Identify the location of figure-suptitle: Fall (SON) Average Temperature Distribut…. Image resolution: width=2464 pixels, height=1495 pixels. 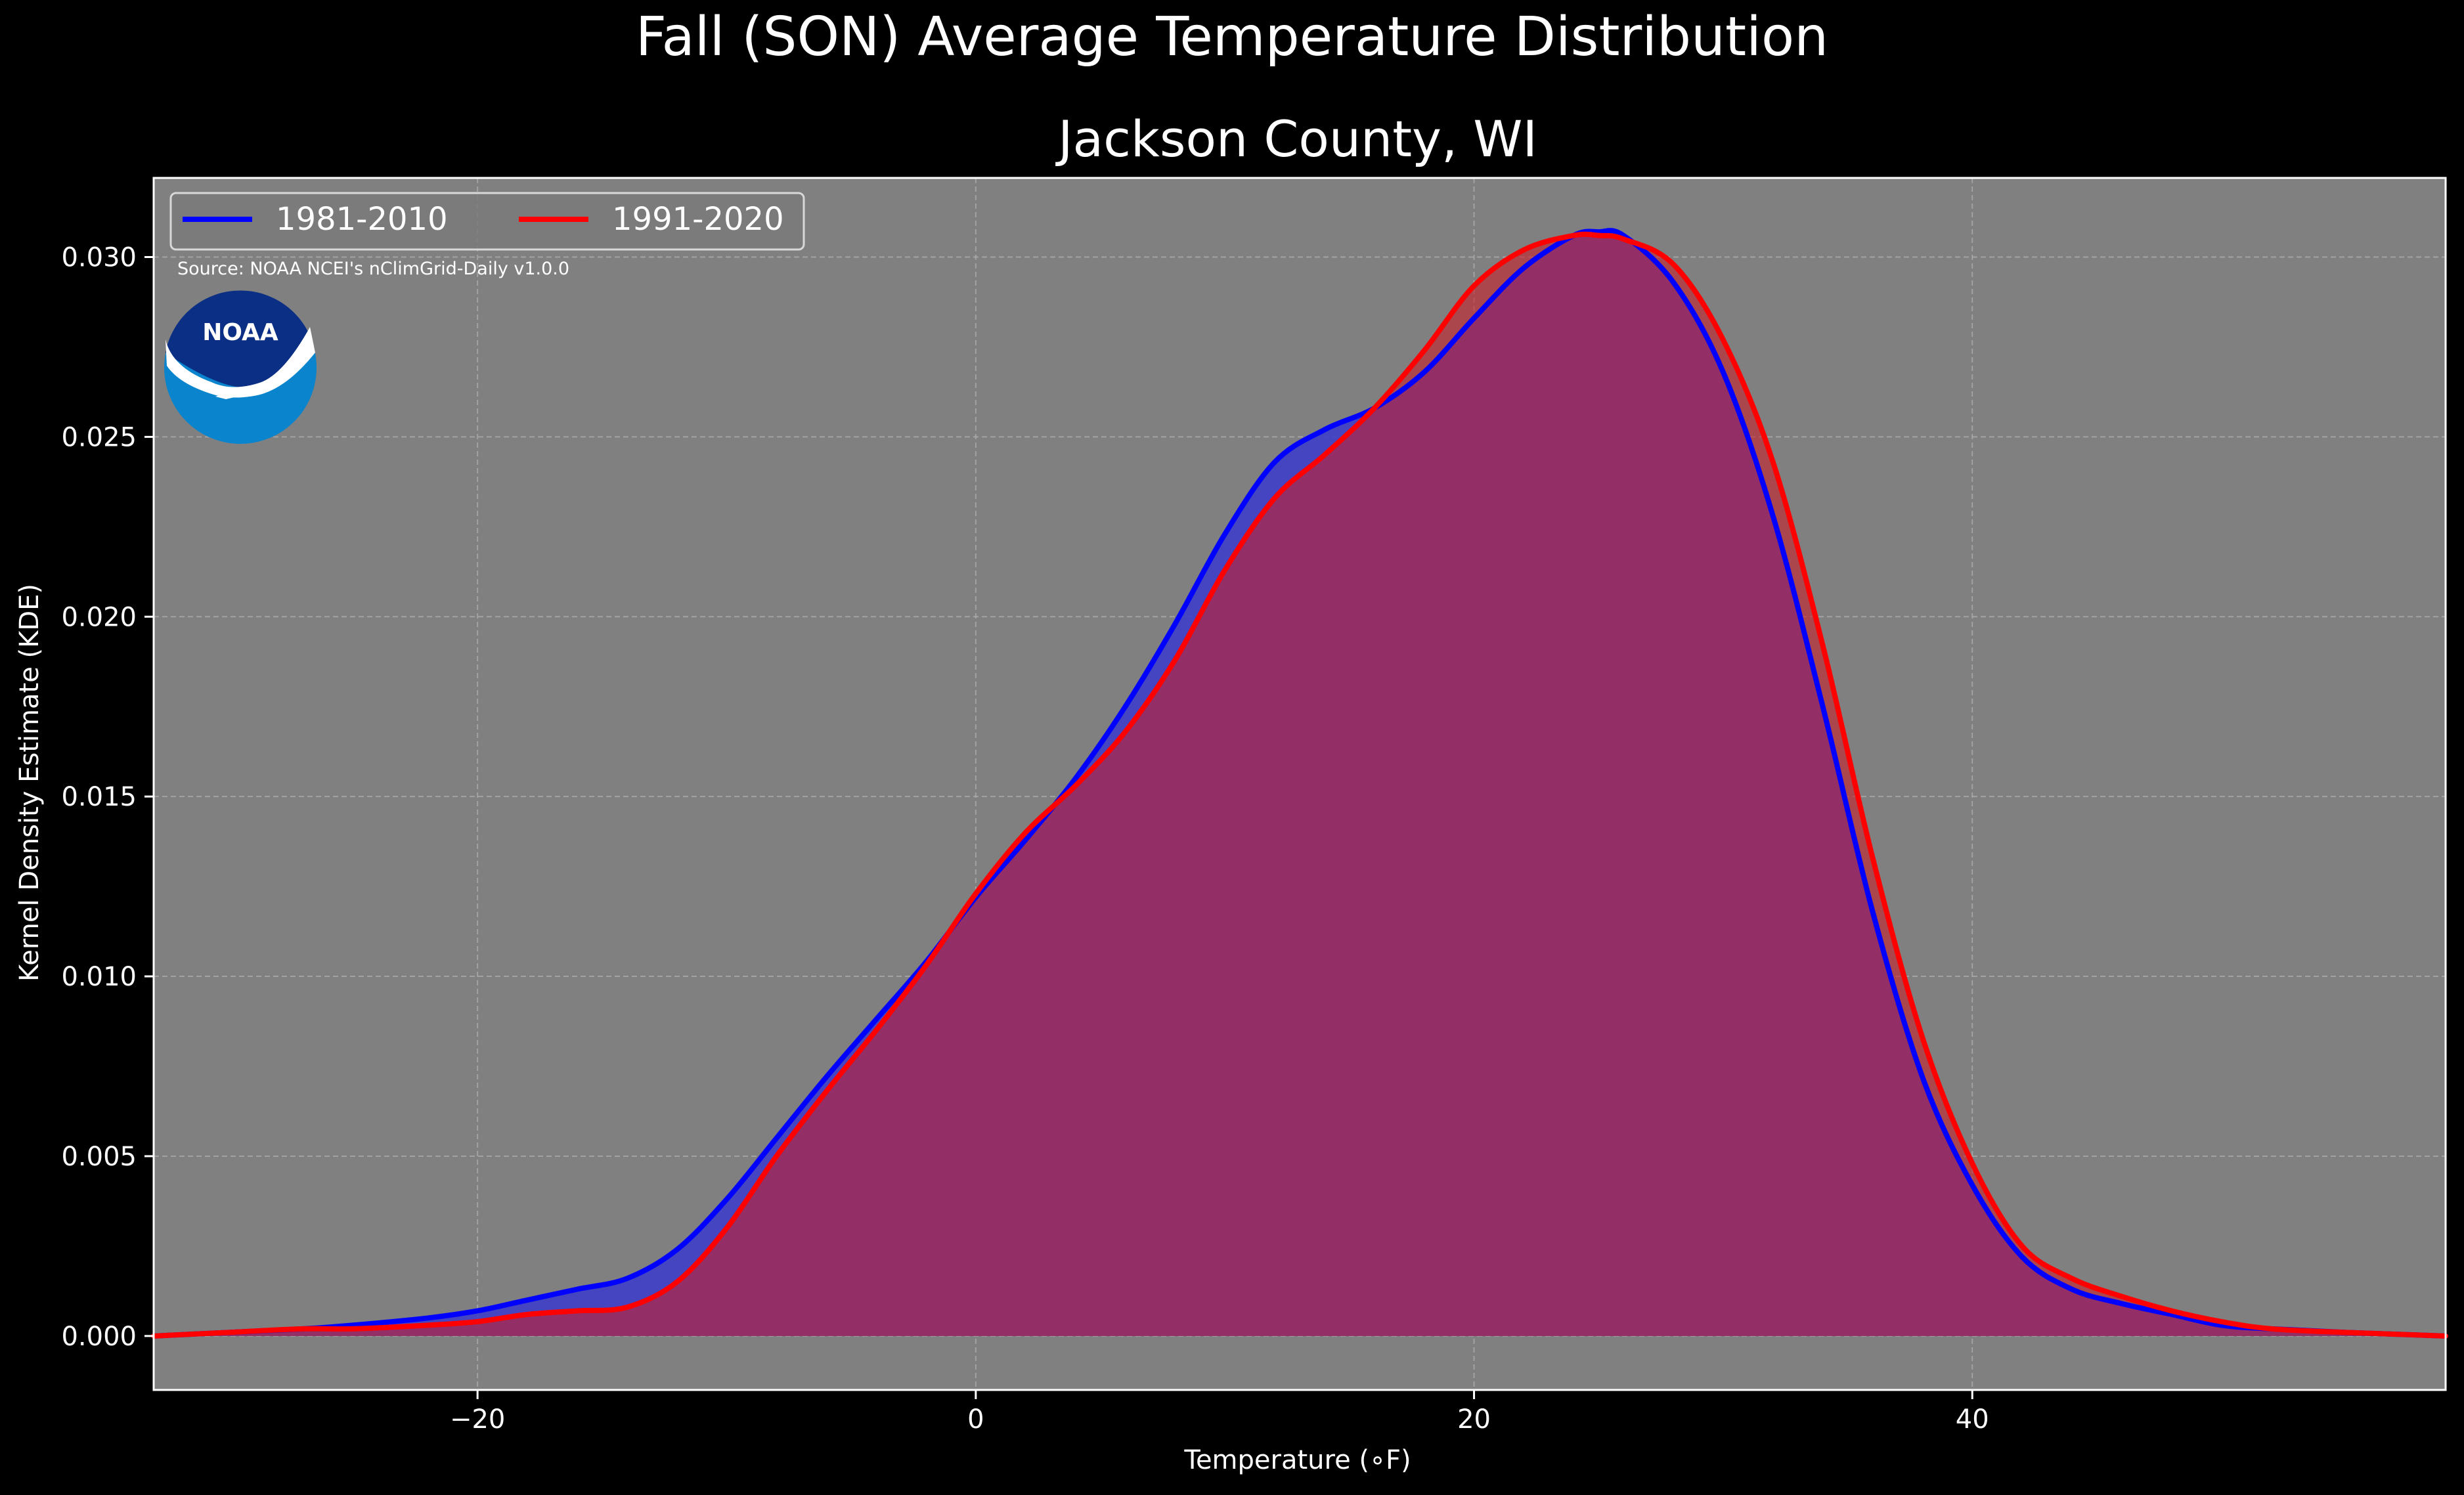
(1232, 37).